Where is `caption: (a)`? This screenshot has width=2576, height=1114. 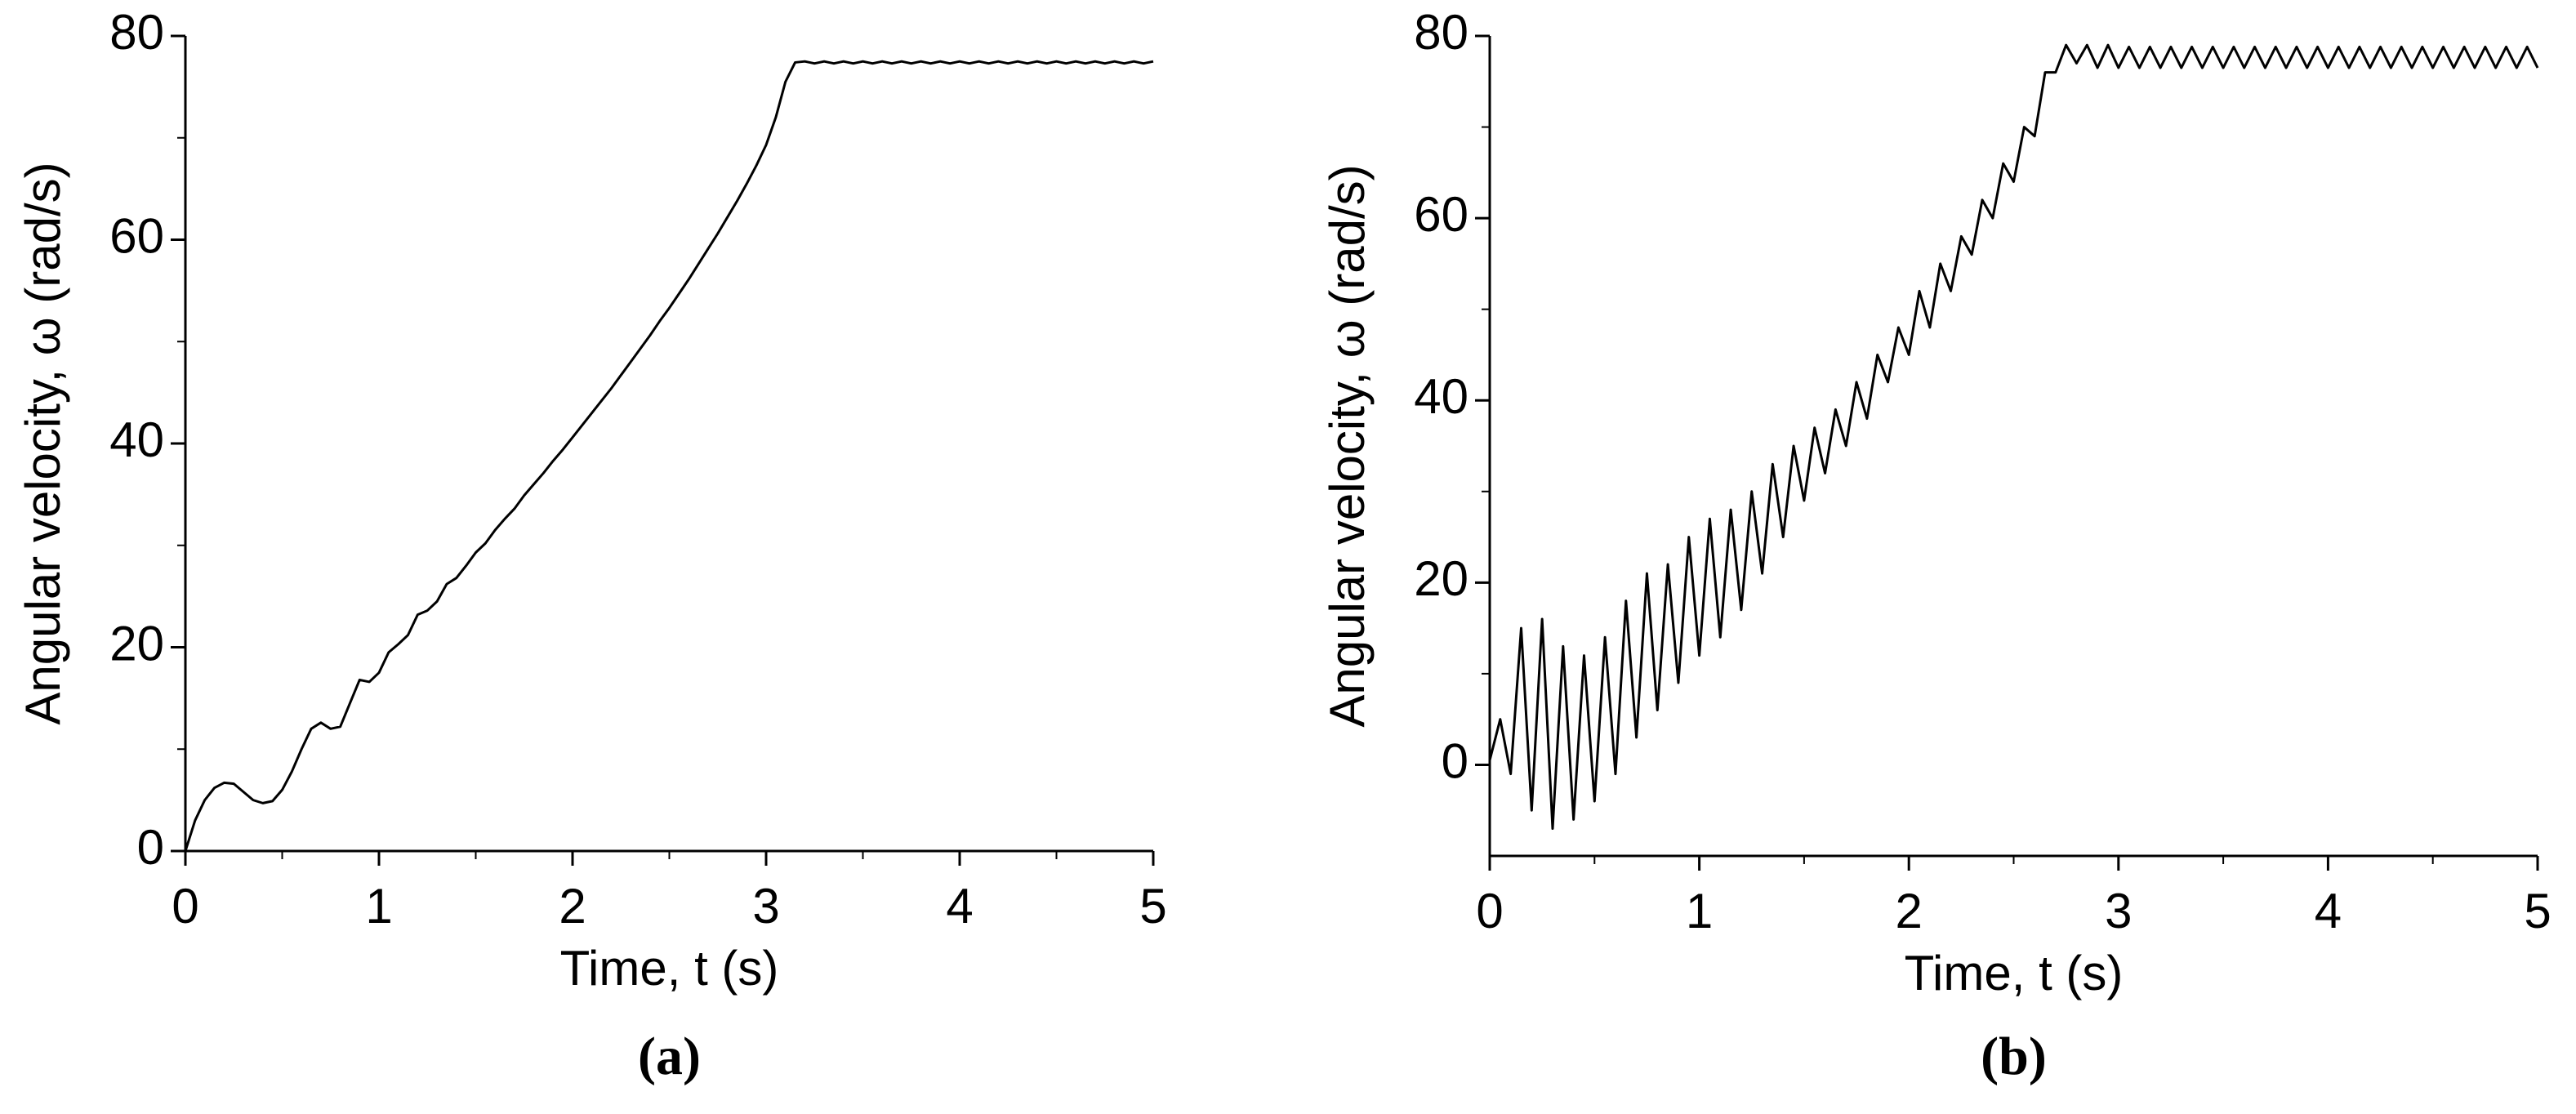 caption: (a) is located at coordinates (669, 1057).